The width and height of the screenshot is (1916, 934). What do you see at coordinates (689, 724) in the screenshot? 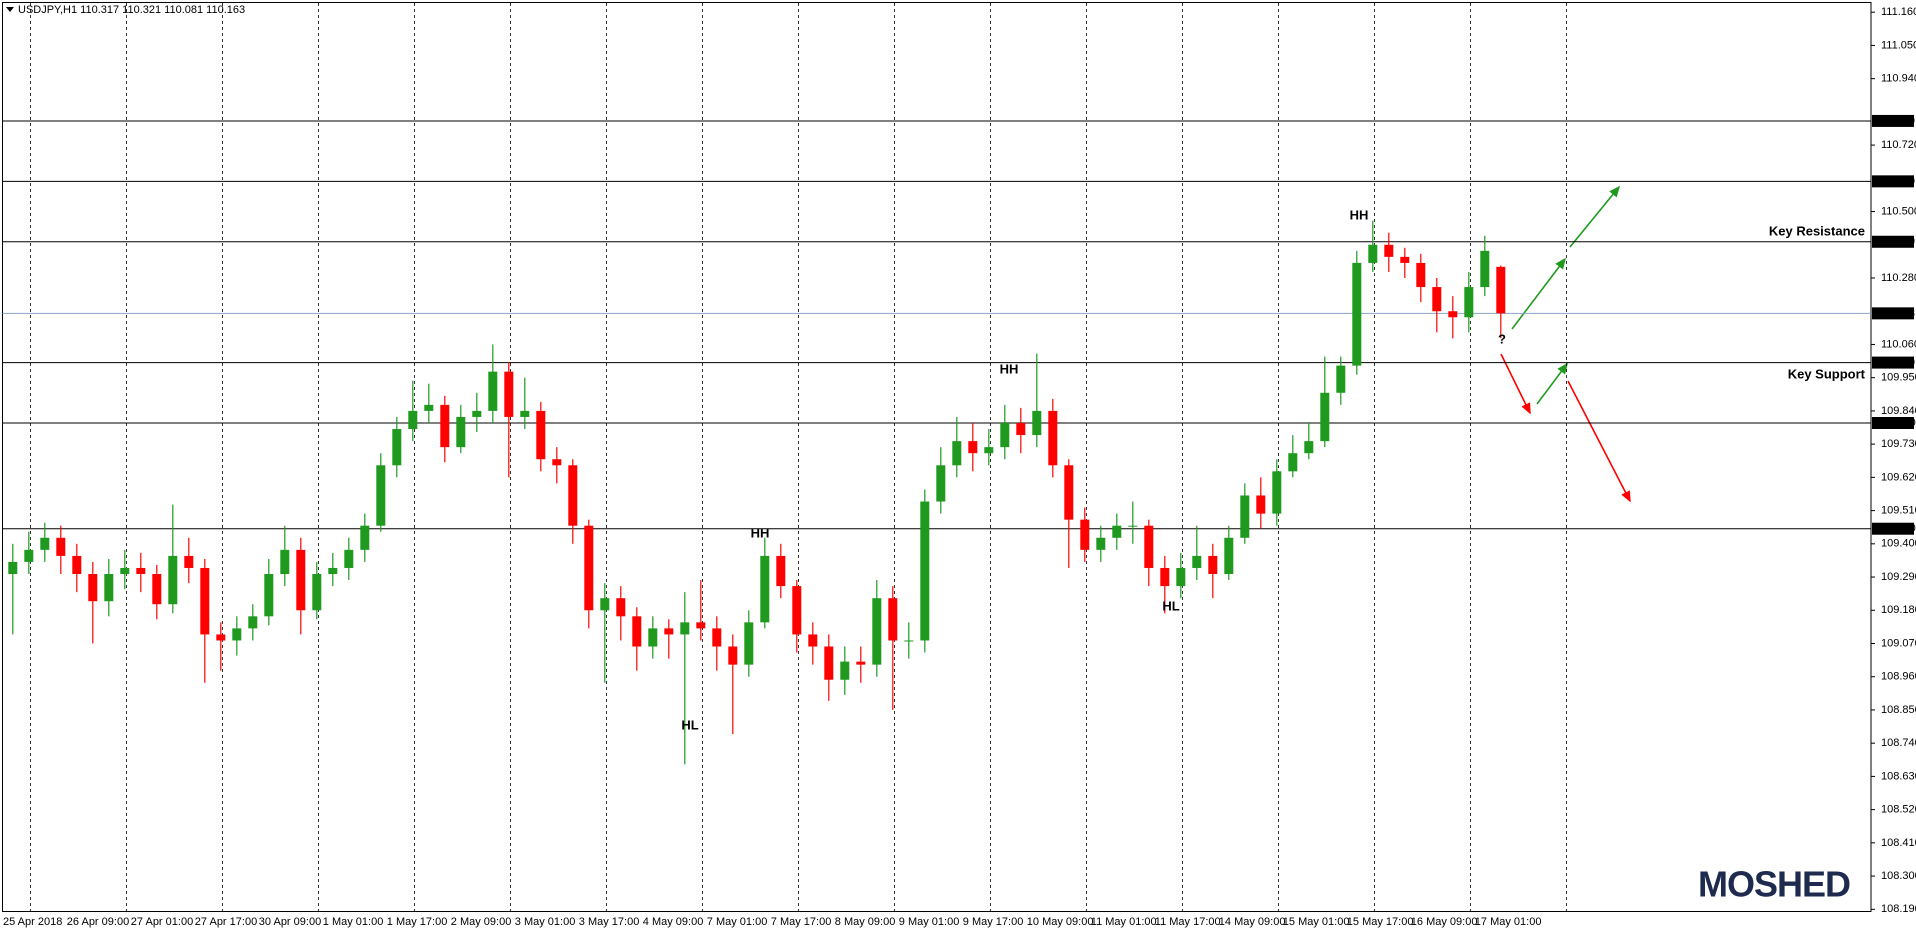
I see `annotation: HL` at bounding box center [689, 724].